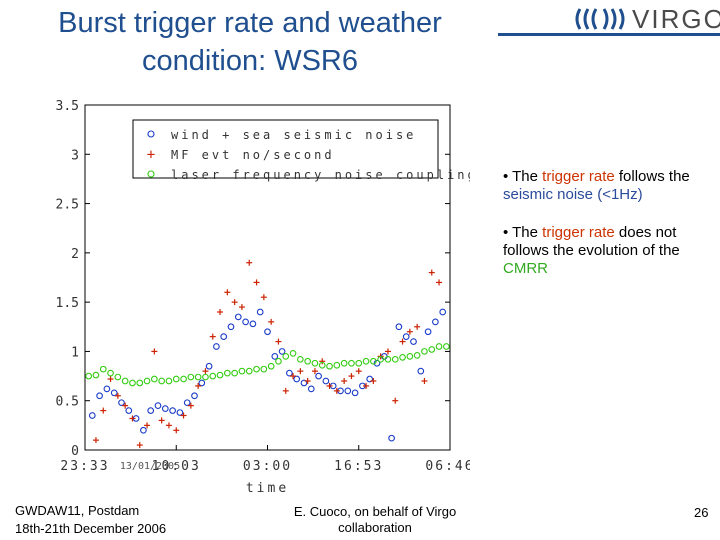 Image resolution: width=720 pixels, height=540 pixels. Describe the element at coordinates (676, 19) in the screenshot. I see `virgo-logo-text: VIRGO` at that location.